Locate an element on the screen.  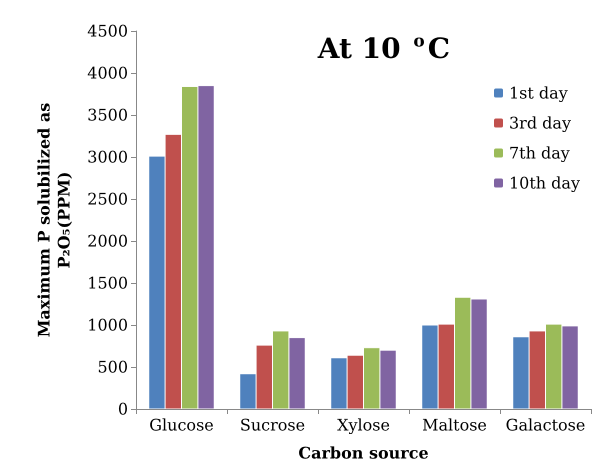
y-tick-label: 3000 is located at coordinates (107, 157).